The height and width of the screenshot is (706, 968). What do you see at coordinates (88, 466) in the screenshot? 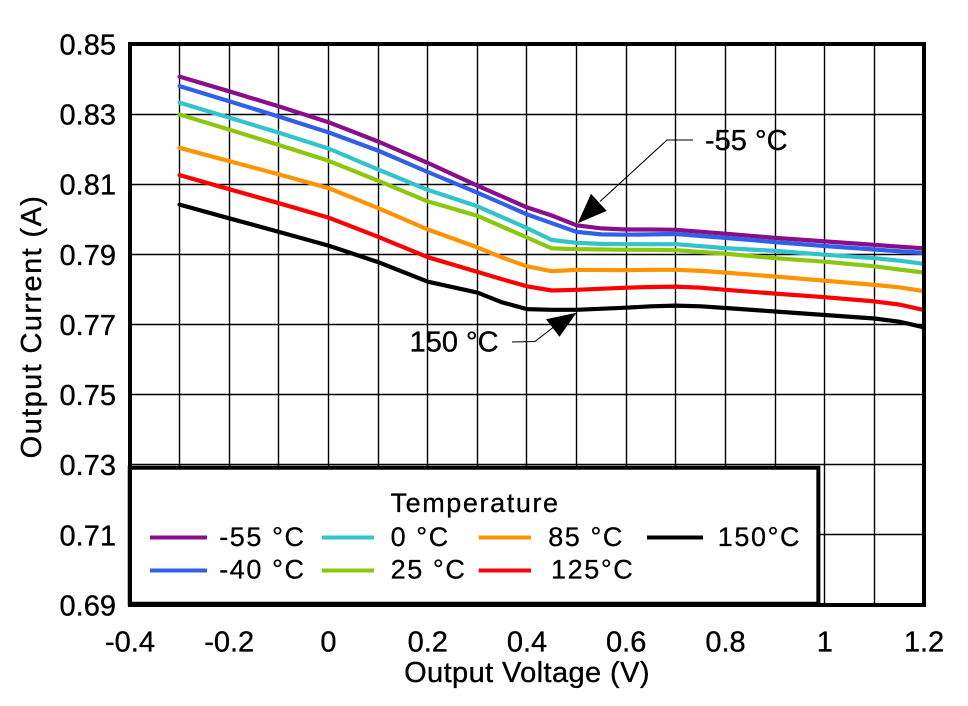
I see `svg-text: 0.73` at bounding box center [88, 466].